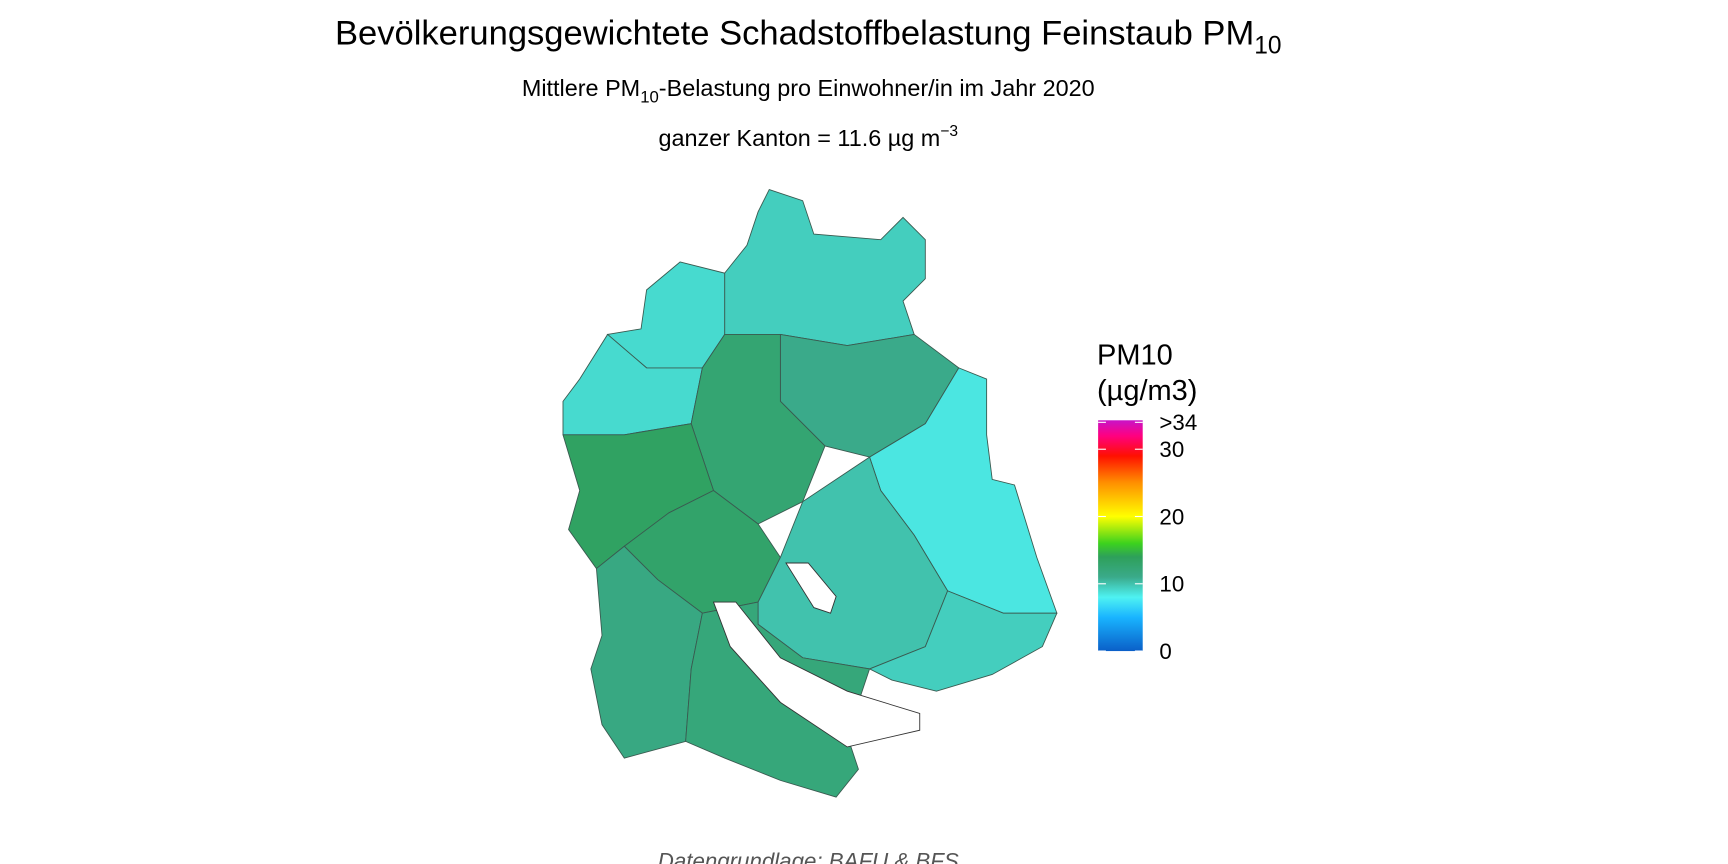 The image size is (1728, 864). What do you see at coordinates (581, 88) in the screenshot?
I see `subtitle-text: Mittlere PM` at bounding box center [581, 88].